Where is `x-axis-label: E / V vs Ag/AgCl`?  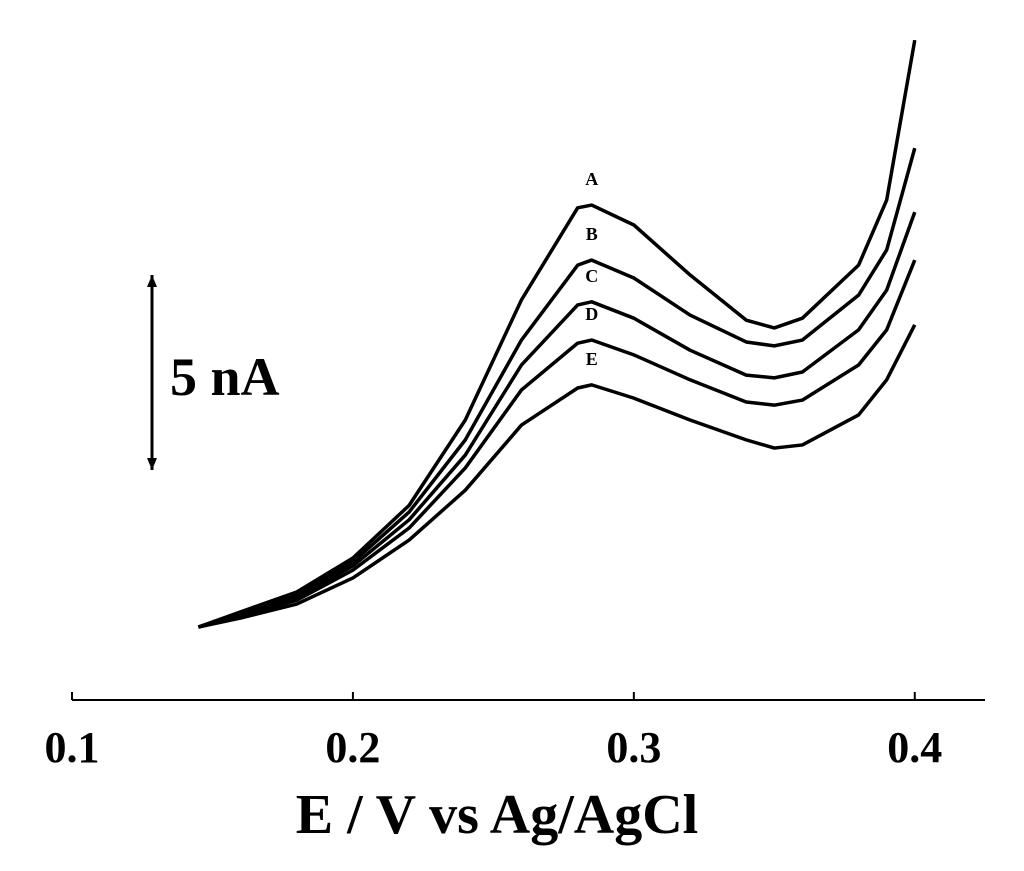
x-axis-label: E / V vs Ag/AgCl is located at coordinates (497, 815).